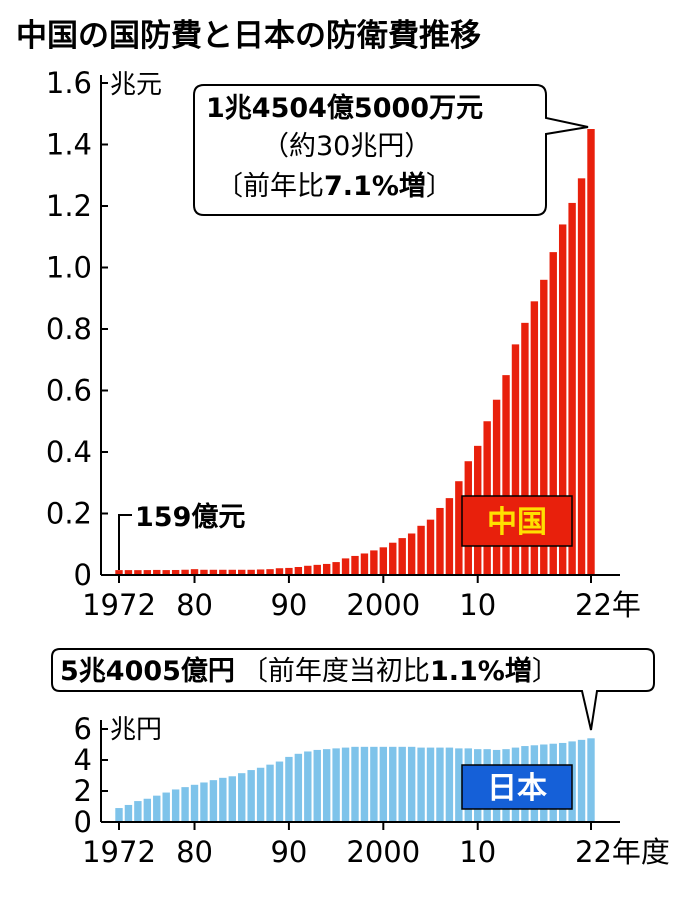  I want to click on japan-x-ticks: 1972 80 90 2000 10 22年度, so click(376, 845).